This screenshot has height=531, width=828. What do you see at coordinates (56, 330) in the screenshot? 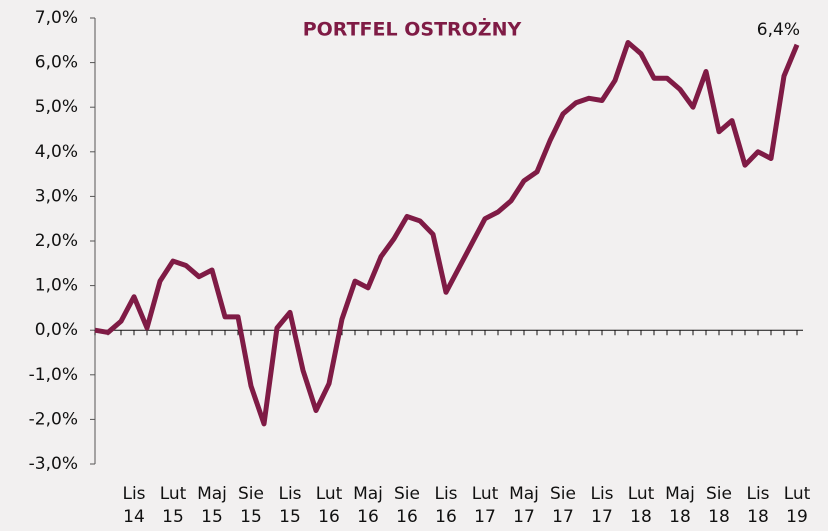
I see `y-tick-label: 0,0%` at bounding box center [56, 330].